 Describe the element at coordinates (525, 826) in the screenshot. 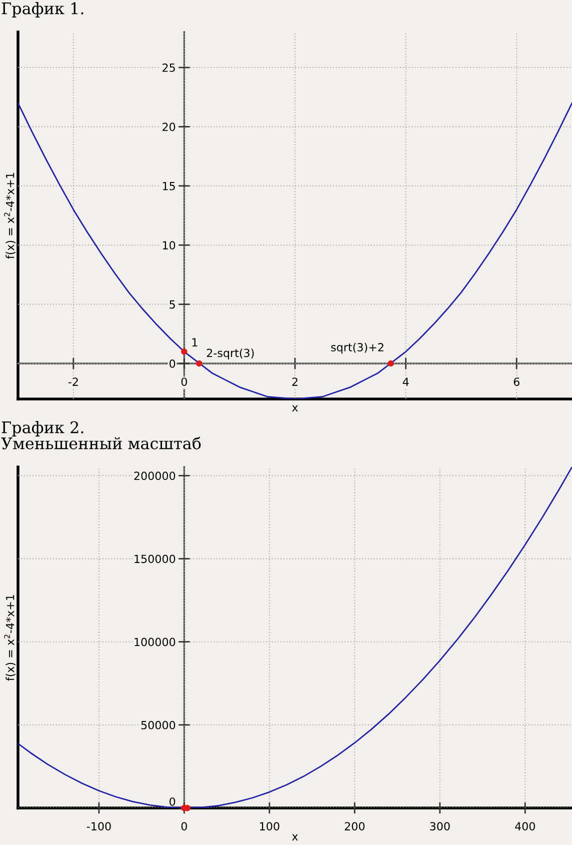

I see `x-tick-label: 400` at that location.